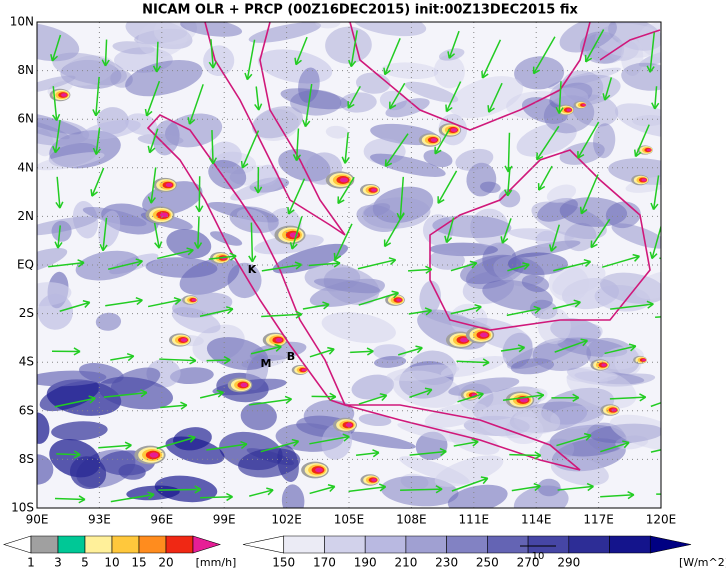 This screenshot has height=571, width=726. What do you see at coordinates (411, 520) in the screenshot?
I see `lon-label: 108E` at bounding box center [411, 520].